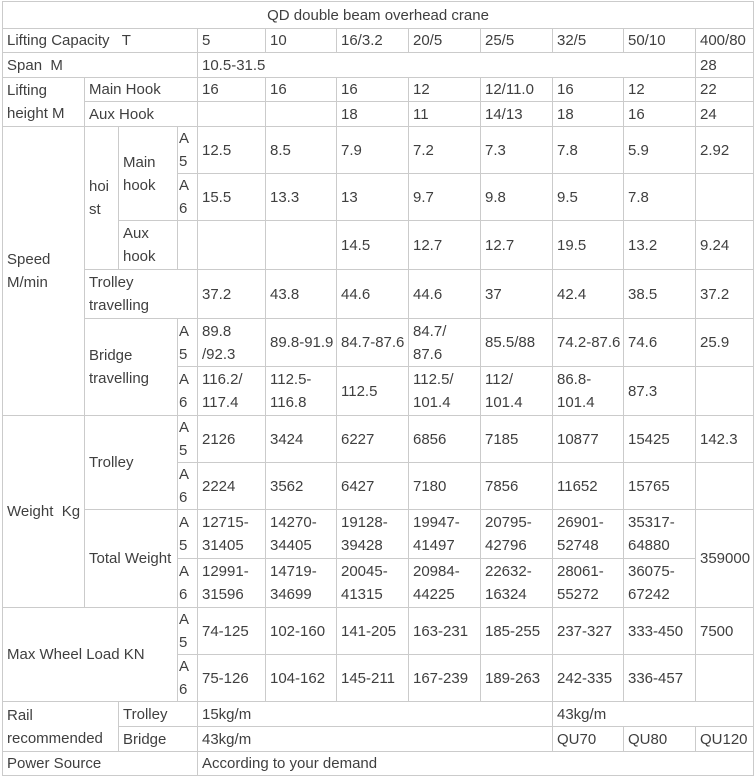 This screenshot has height=776, width=755. What do you see at coordinates (659, 294) in the screenshot?
I see `speed-cell: 38.5` at bounding box center [659, 294].